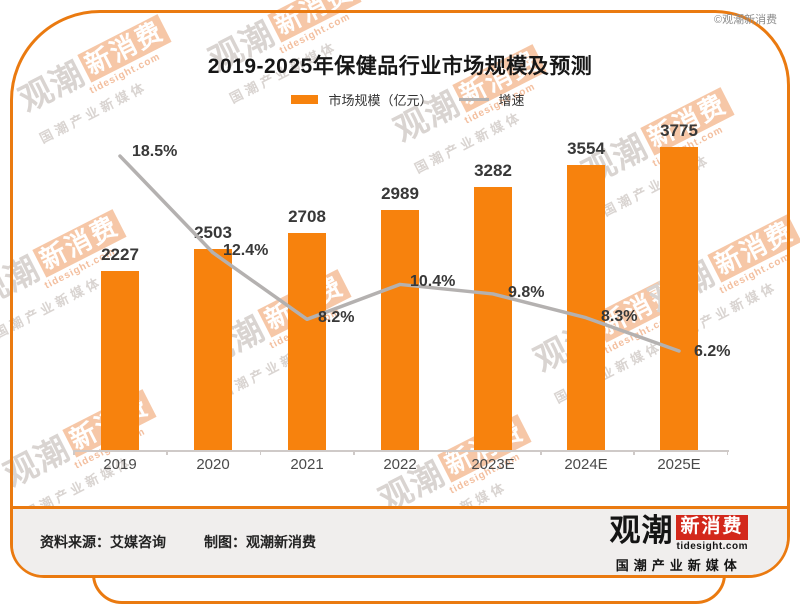  What do you see at coordinates (712, 527) in the screenshot?
I see `logo-xinxiaofei-badge: 新消费` at bounding box center [712, 527].